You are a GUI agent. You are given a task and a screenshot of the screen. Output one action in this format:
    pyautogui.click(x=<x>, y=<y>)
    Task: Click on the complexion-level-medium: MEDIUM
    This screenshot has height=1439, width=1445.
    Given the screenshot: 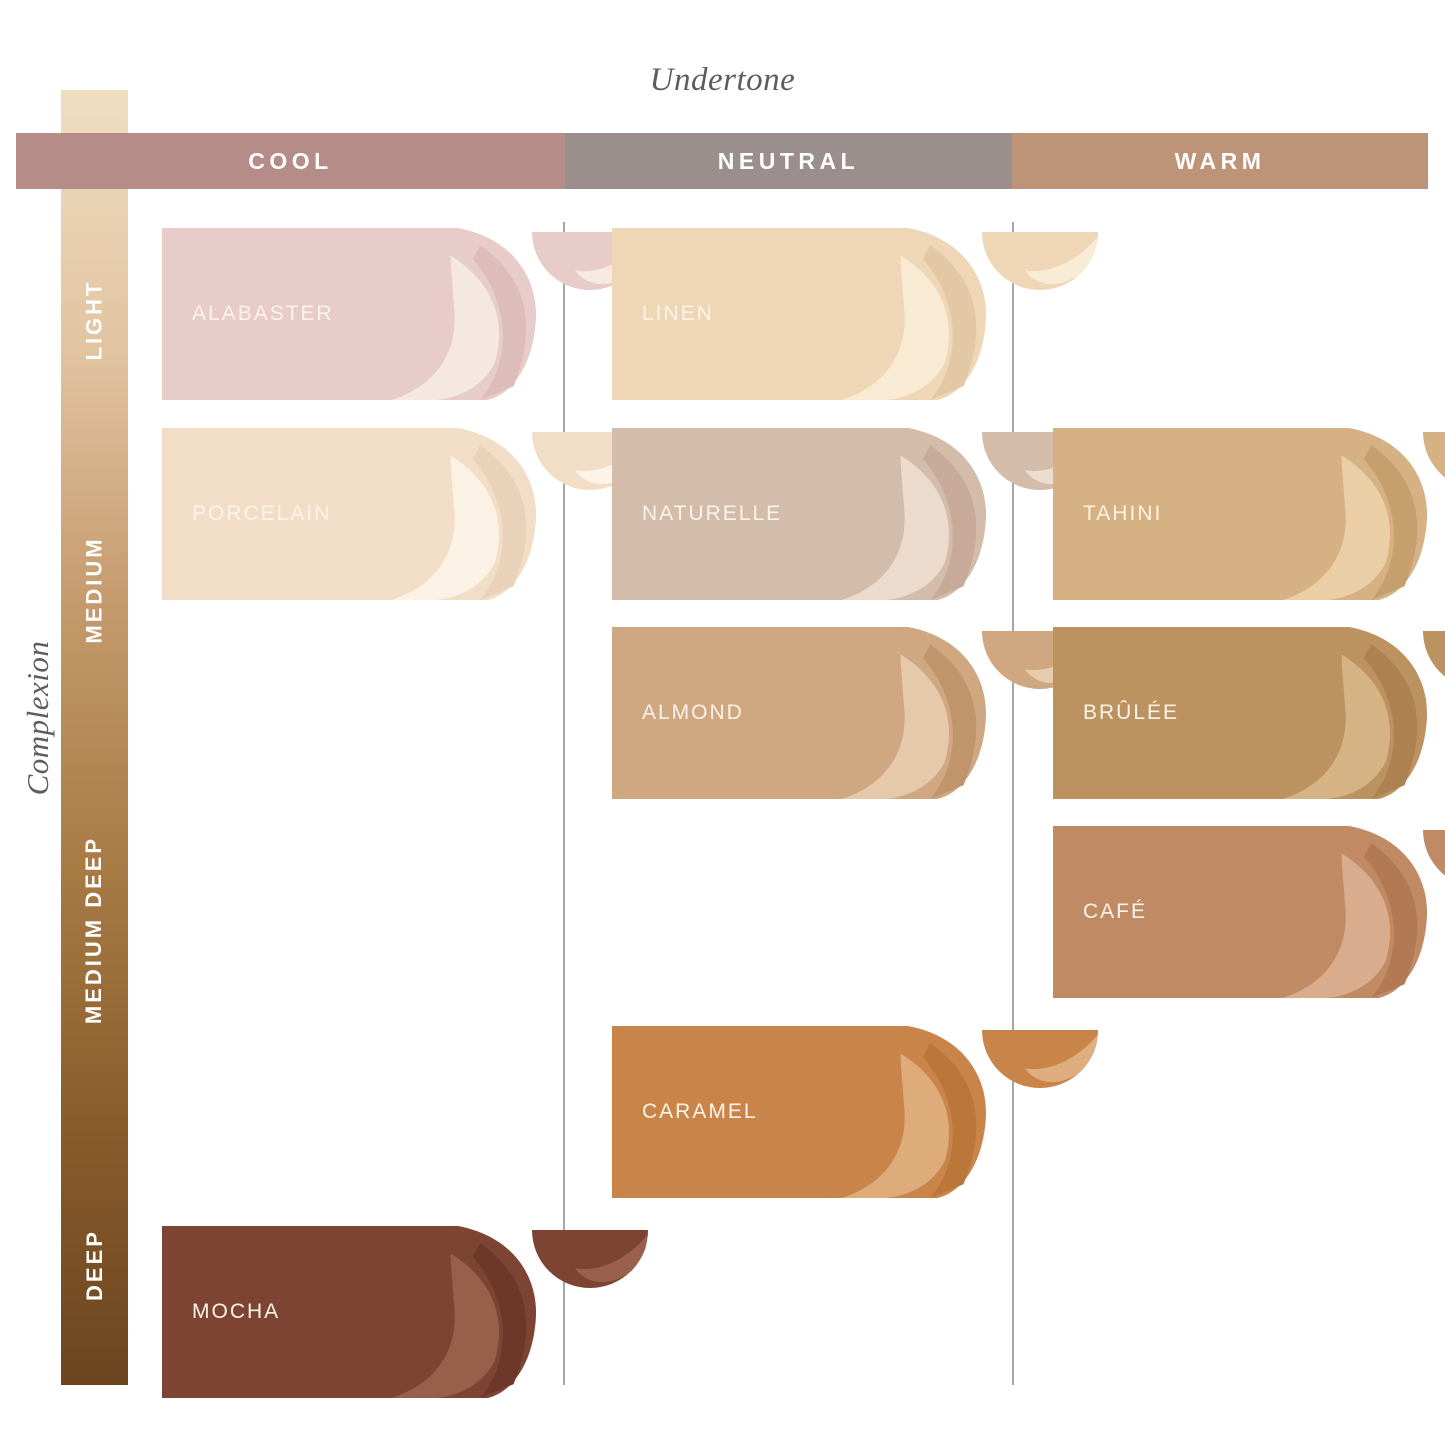 What is the action you would take?
    pyautogui.click(x=94, y=590)
    